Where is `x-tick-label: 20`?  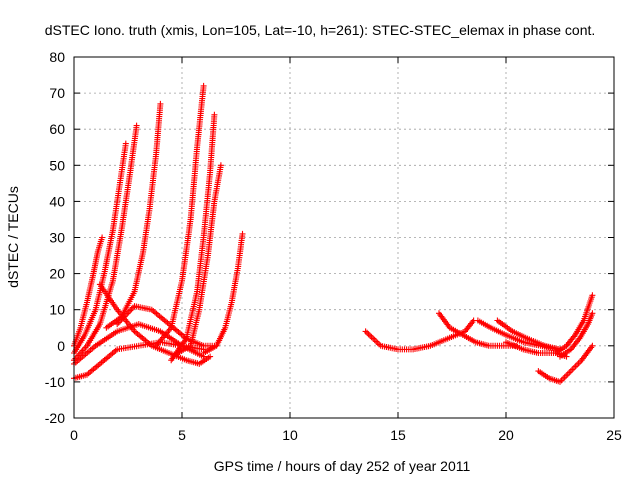 x-tick-label: 20 is located at coordinates (506, 435).